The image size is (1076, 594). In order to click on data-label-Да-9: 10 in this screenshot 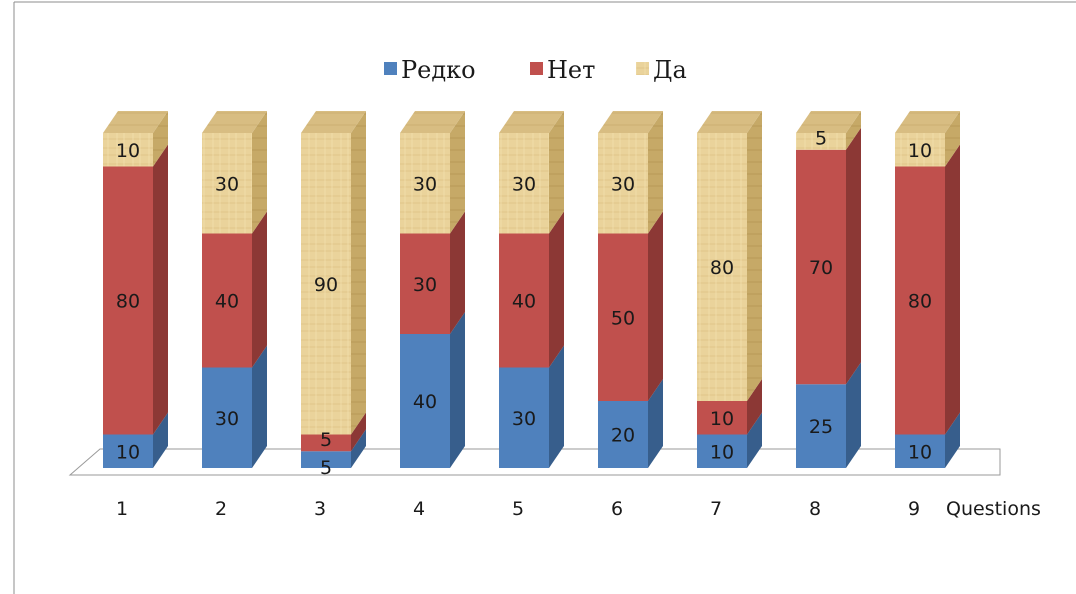, I will do `click(920, 151)`.